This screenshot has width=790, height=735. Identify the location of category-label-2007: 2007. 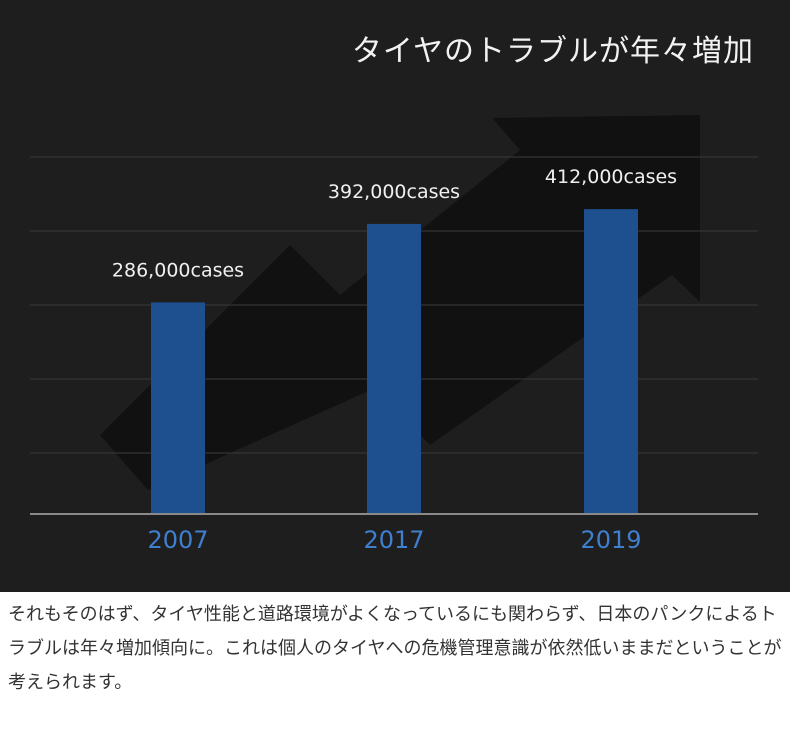
(177, 540).